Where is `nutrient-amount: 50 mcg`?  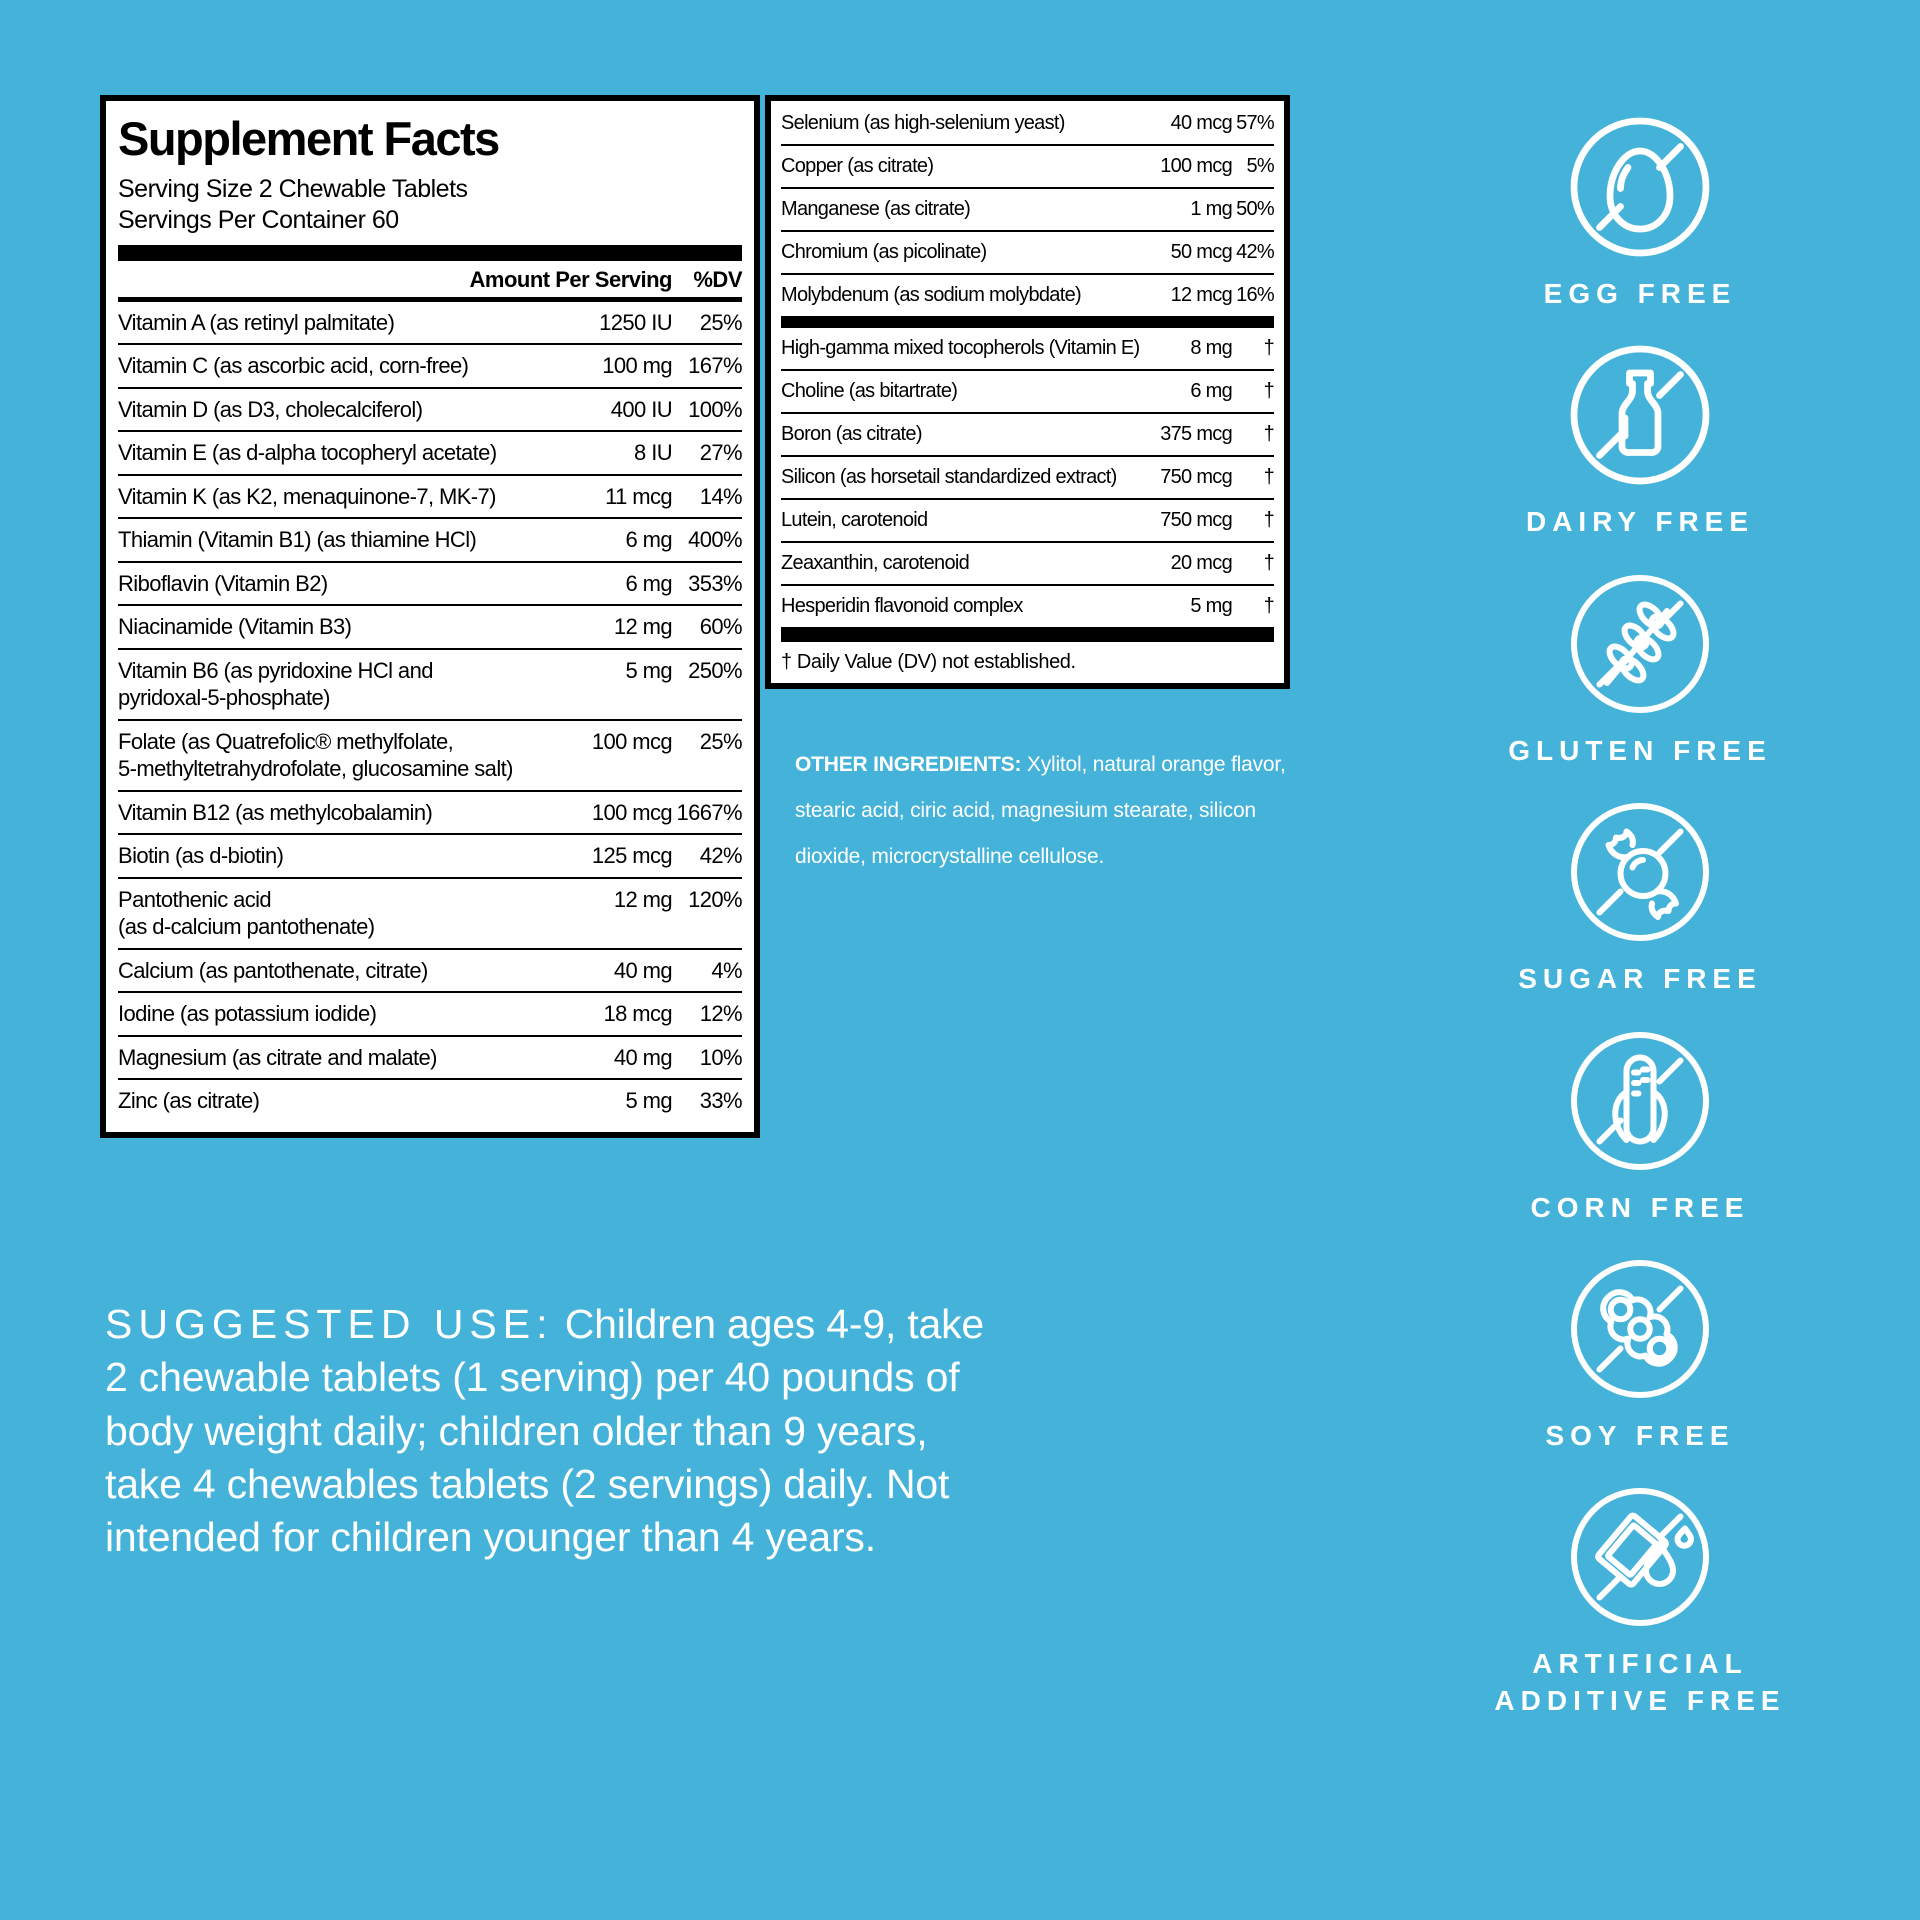
nutrient-amount: 50 mcg is located at coordinates (1201, 252).